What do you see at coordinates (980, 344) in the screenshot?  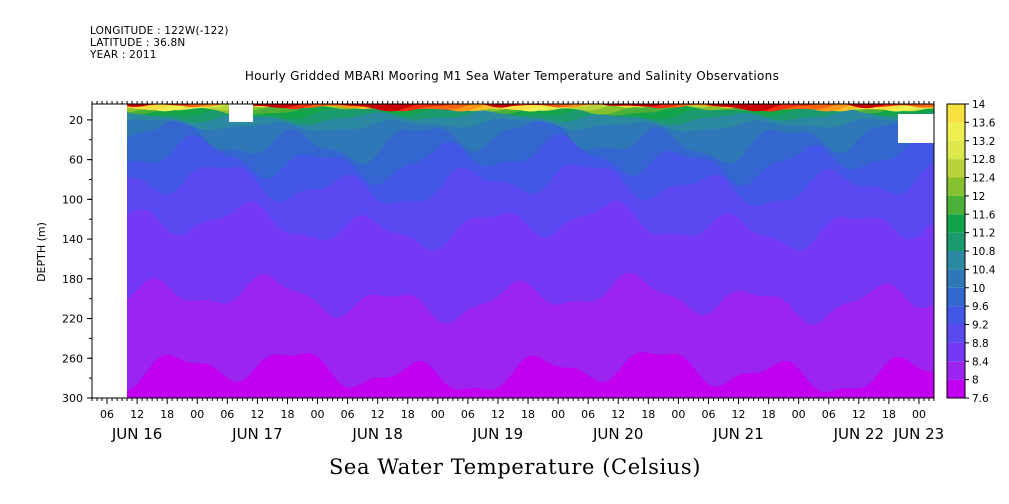 I see `colorbar-label: 8.8` at bounding box center [980, 344].